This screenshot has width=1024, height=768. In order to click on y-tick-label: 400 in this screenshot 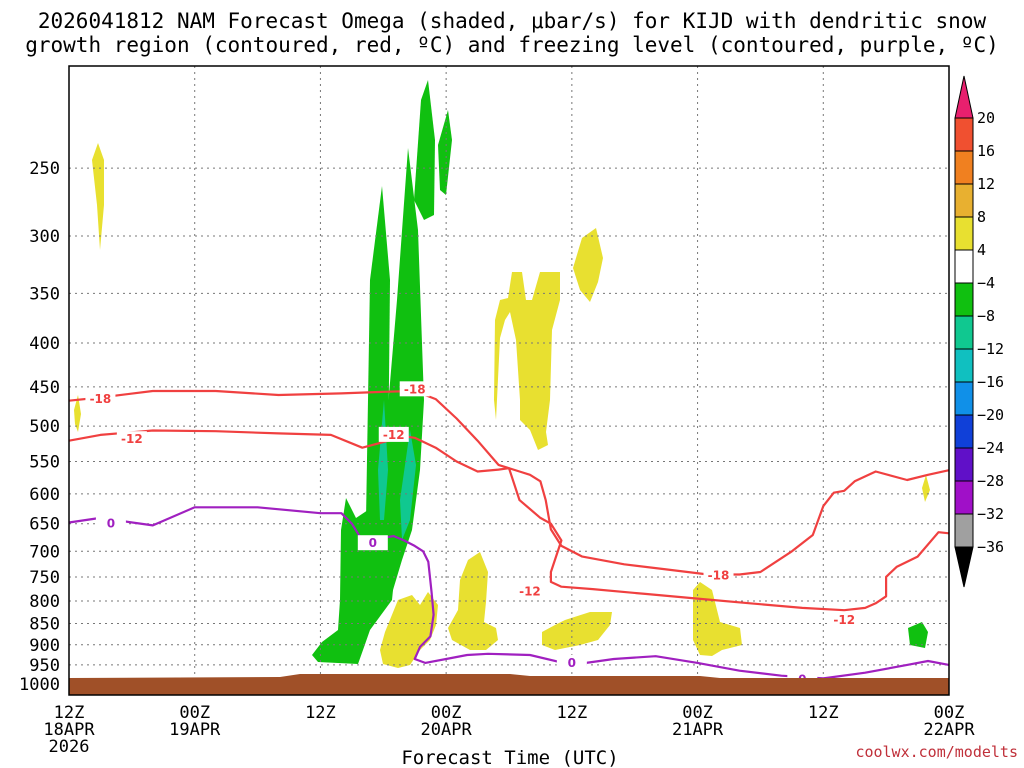, I will do `click(44, 344)`.